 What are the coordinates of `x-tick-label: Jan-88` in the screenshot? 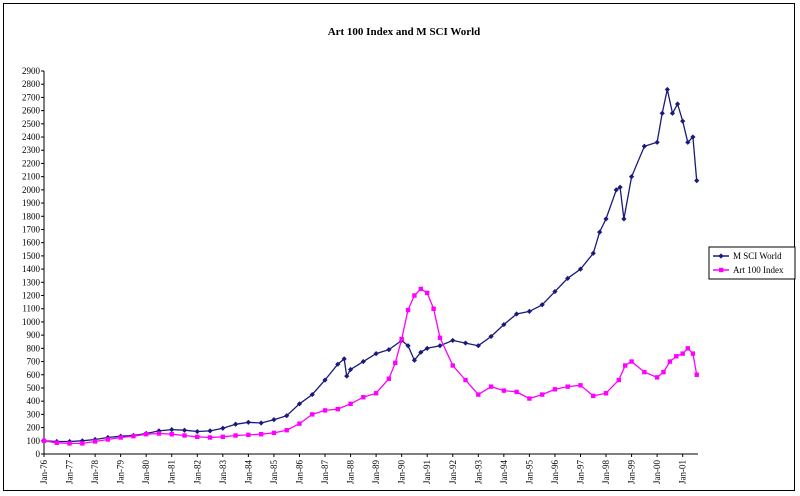 It's located at (351, 472).